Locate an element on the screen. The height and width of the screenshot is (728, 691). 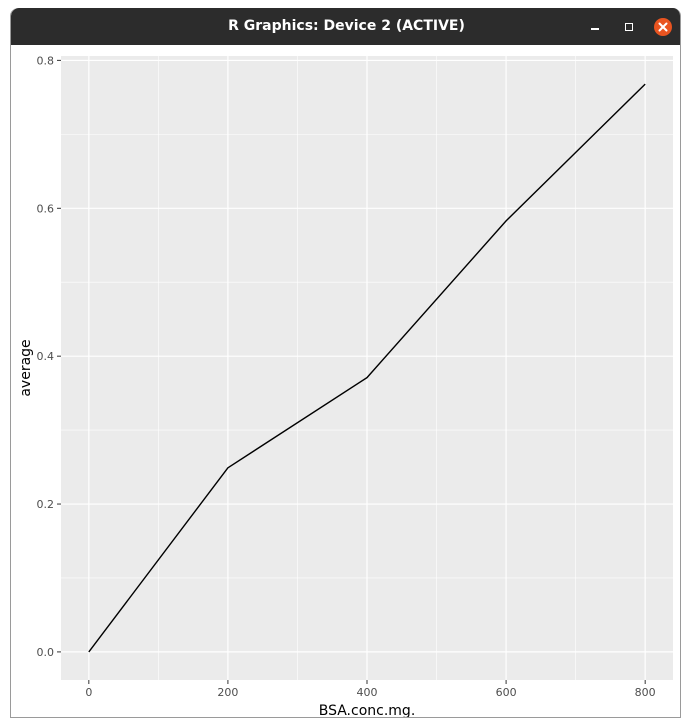
x-tick-label: 200 is located at coordinates (227, 692).